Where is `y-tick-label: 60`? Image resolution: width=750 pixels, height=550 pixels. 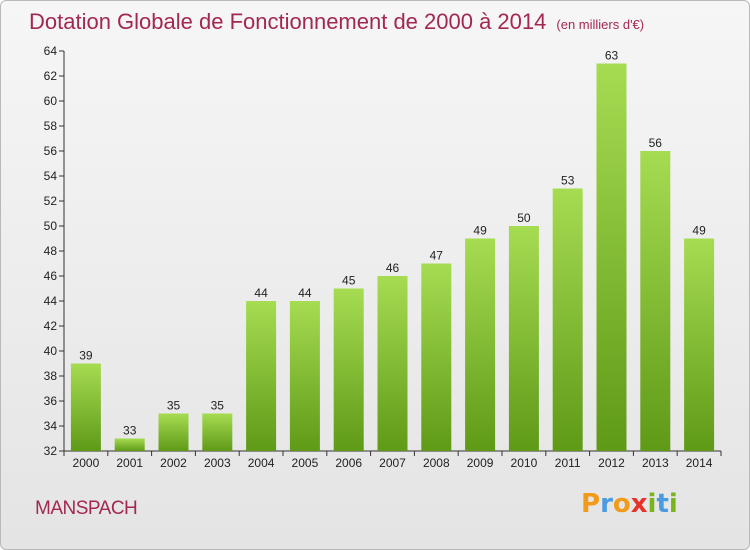 y-tick-label: 60 is located at coordinates (51, 101).